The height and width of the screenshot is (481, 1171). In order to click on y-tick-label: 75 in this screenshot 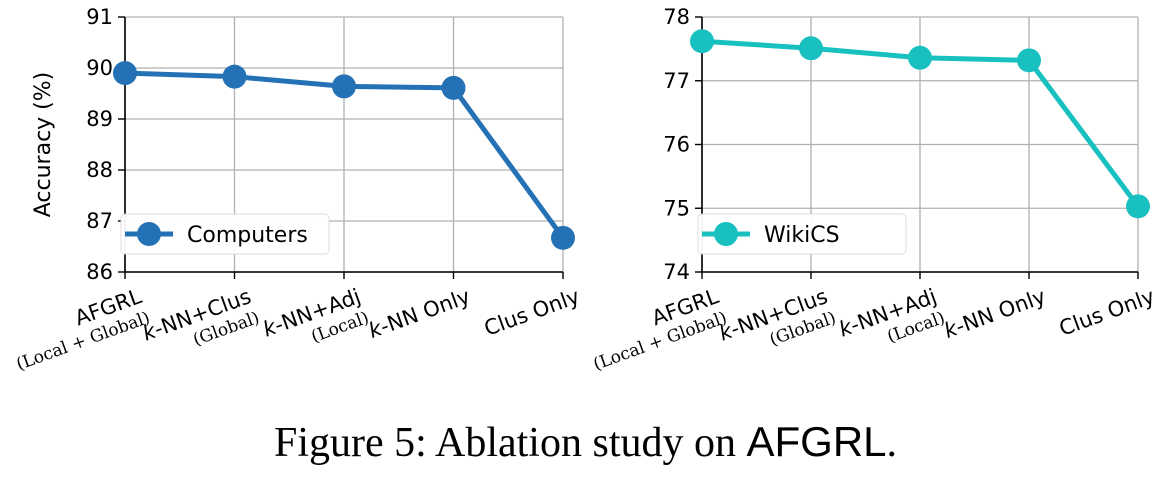, I will do `click(676, 208)`.